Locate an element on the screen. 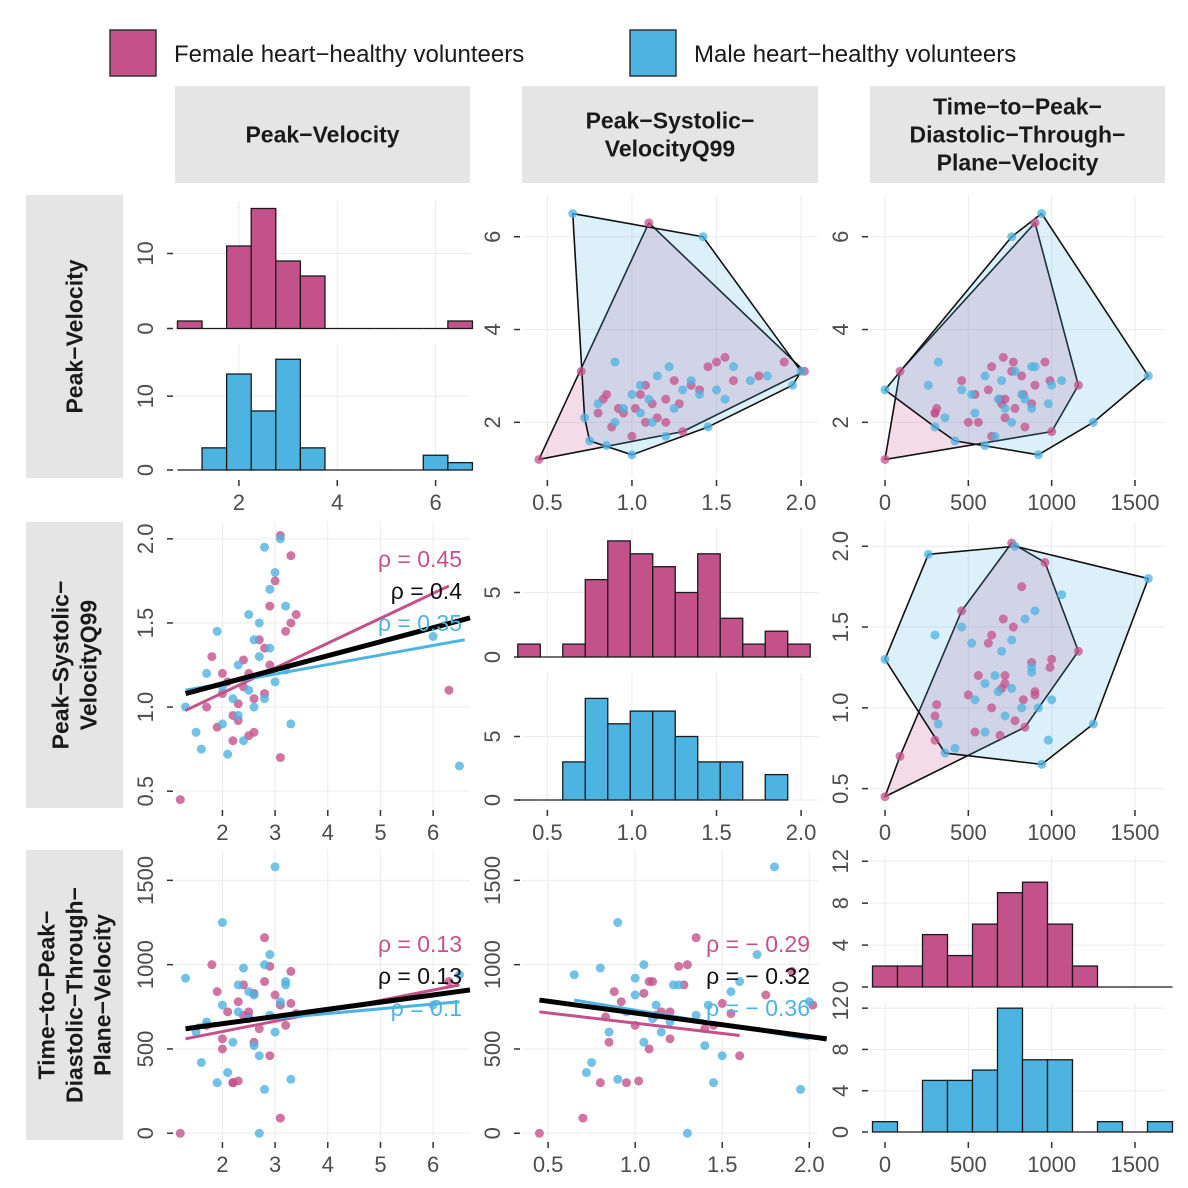 This screenshot has height=1188, width=1188. x-tick-label: 500 is located at coordinates (968, 1164).